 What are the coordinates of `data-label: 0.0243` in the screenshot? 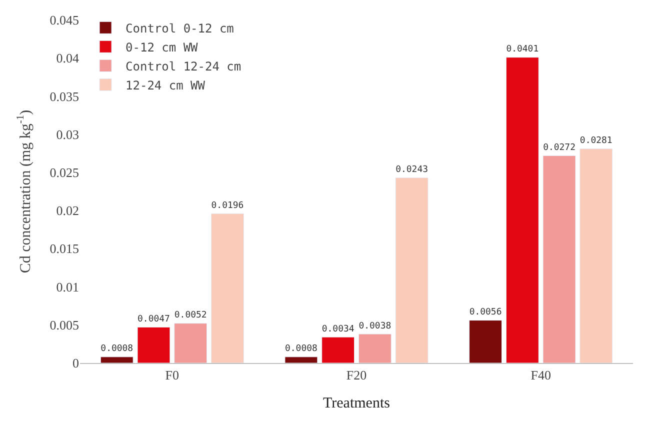 It's located at (412, 170).